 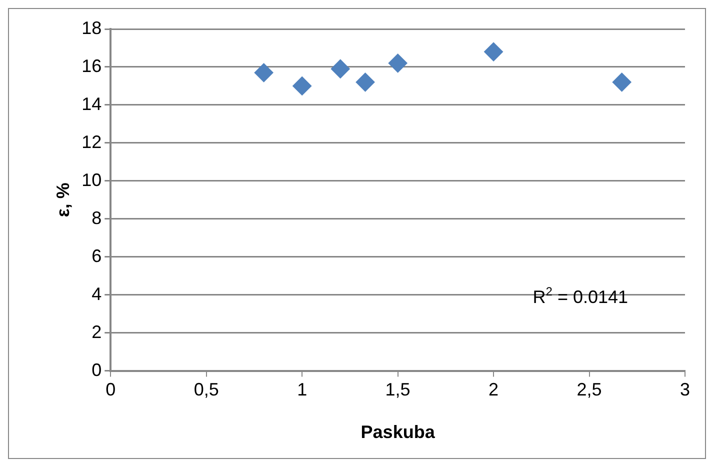 I want to click on x-tick-label: 0, so click(x=111, y=390).